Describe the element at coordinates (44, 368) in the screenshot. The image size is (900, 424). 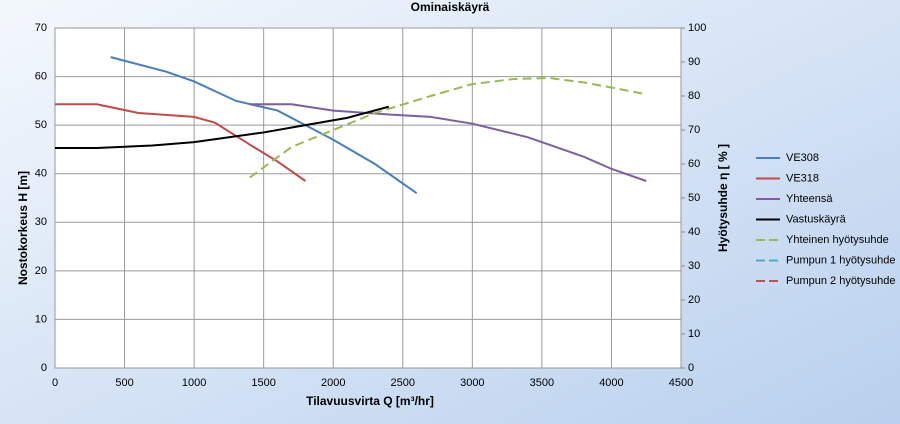
I see `y-tick-label: 0` at that location.